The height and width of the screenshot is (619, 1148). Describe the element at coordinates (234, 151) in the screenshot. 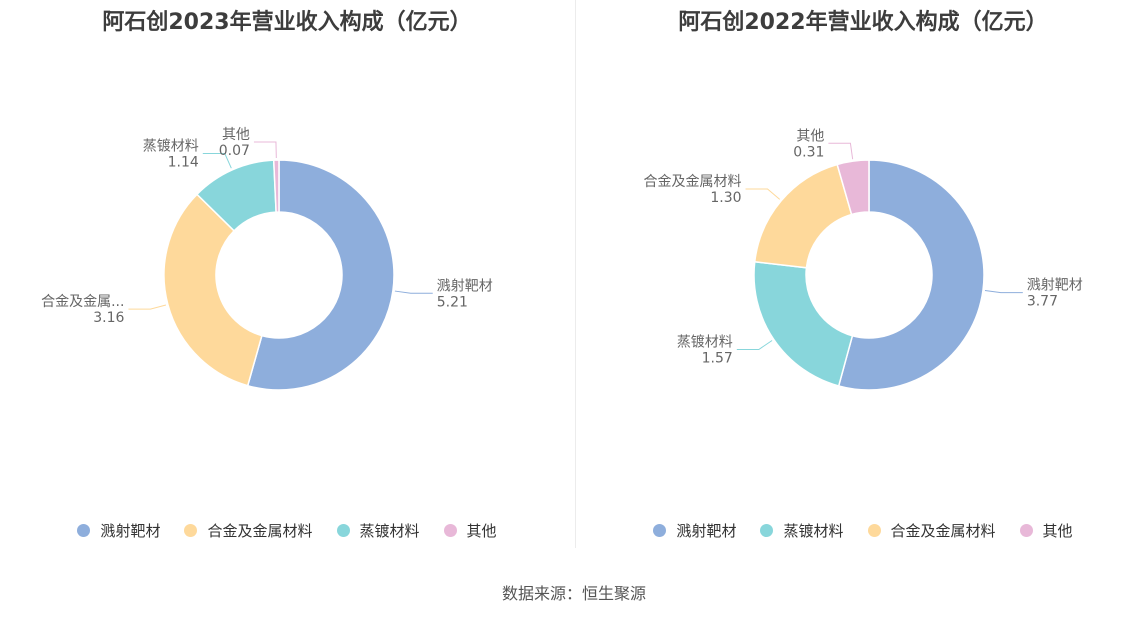

I see `slice-label-value: 0.07` at that location.